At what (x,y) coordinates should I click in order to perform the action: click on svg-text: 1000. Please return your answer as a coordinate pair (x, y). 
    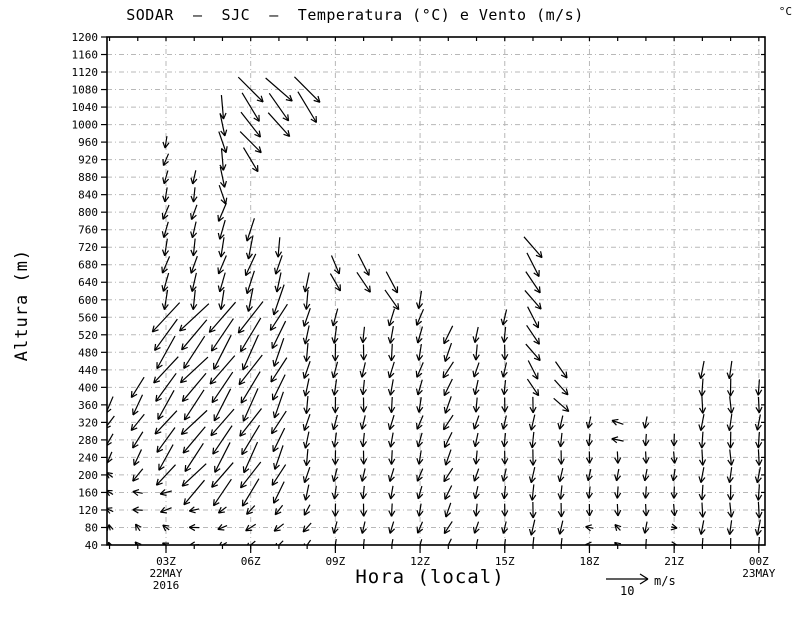
    Looking at the image, I should click on (85, 125).